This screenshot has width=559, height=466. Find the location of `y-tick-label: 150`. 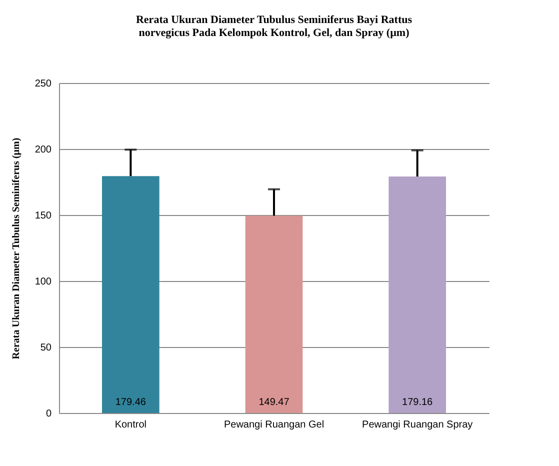

y-tick-label: 150 is located at coordinates (43, 216).